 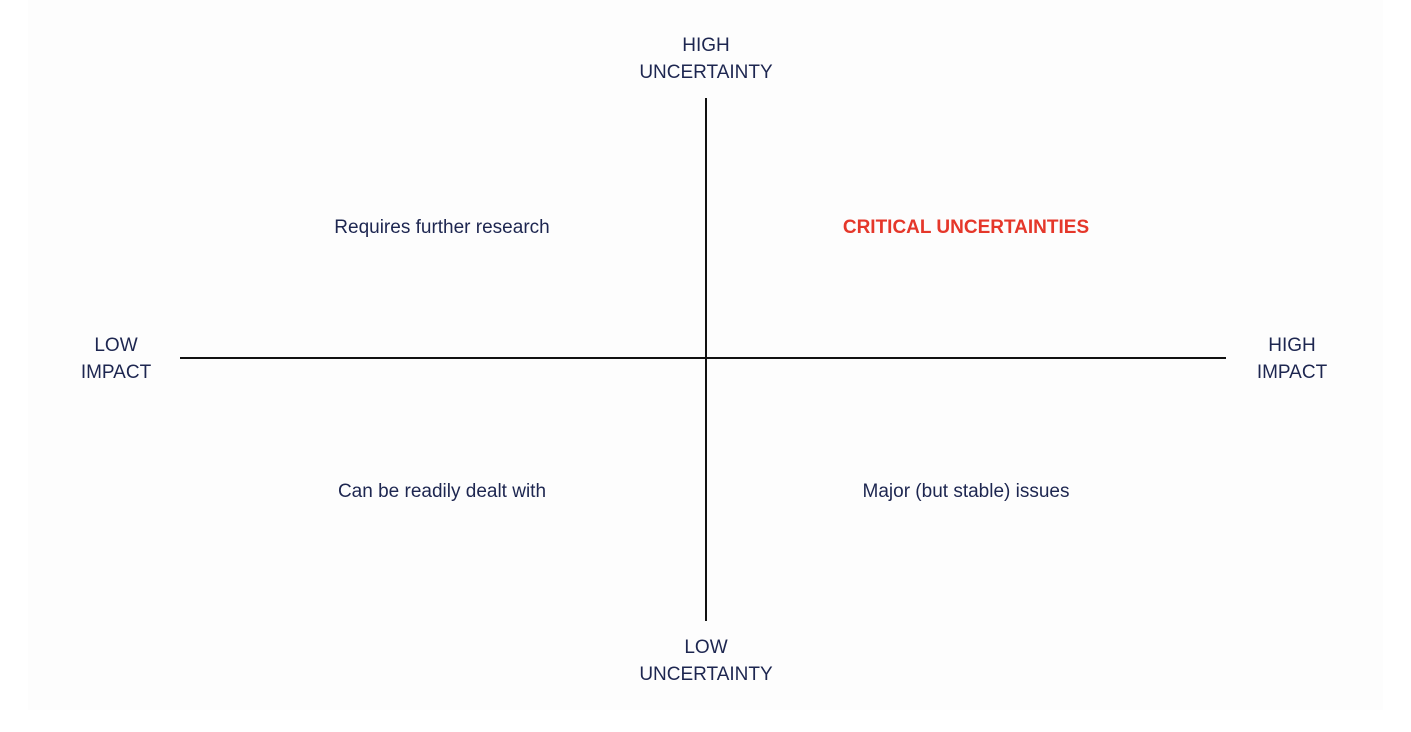 What do you see at coordinates (441, 227) in the screenshot?
I see `quadrant-label: Requires further research` at bounding box center [441, 227].